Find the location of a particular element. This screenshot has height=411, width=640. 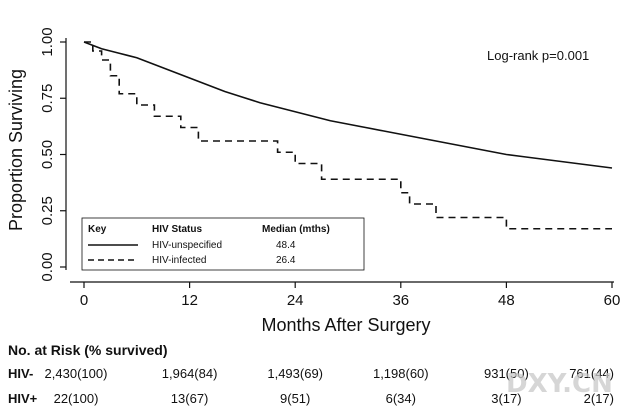

log-rank-annotation: Log-rank p=0.001 is located at coordinates (538, 55).